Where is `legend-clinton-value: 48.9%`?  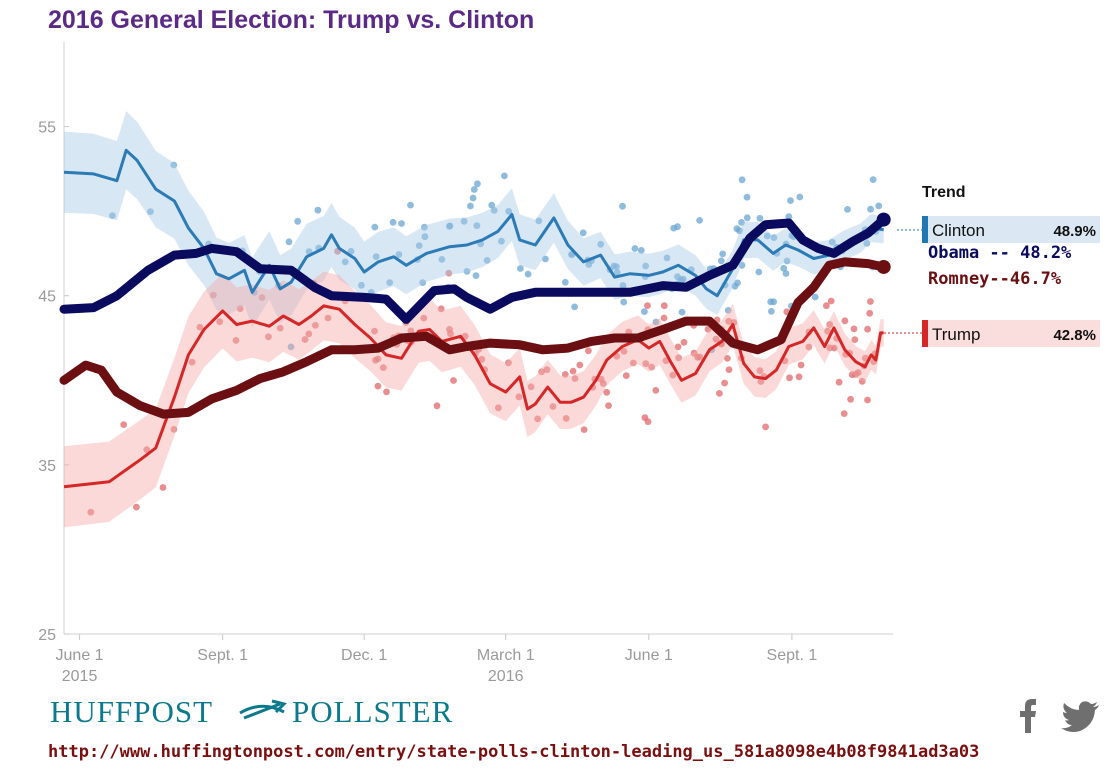 legend-clinton-value: 48.9% is located at coordinates (1074, 231).